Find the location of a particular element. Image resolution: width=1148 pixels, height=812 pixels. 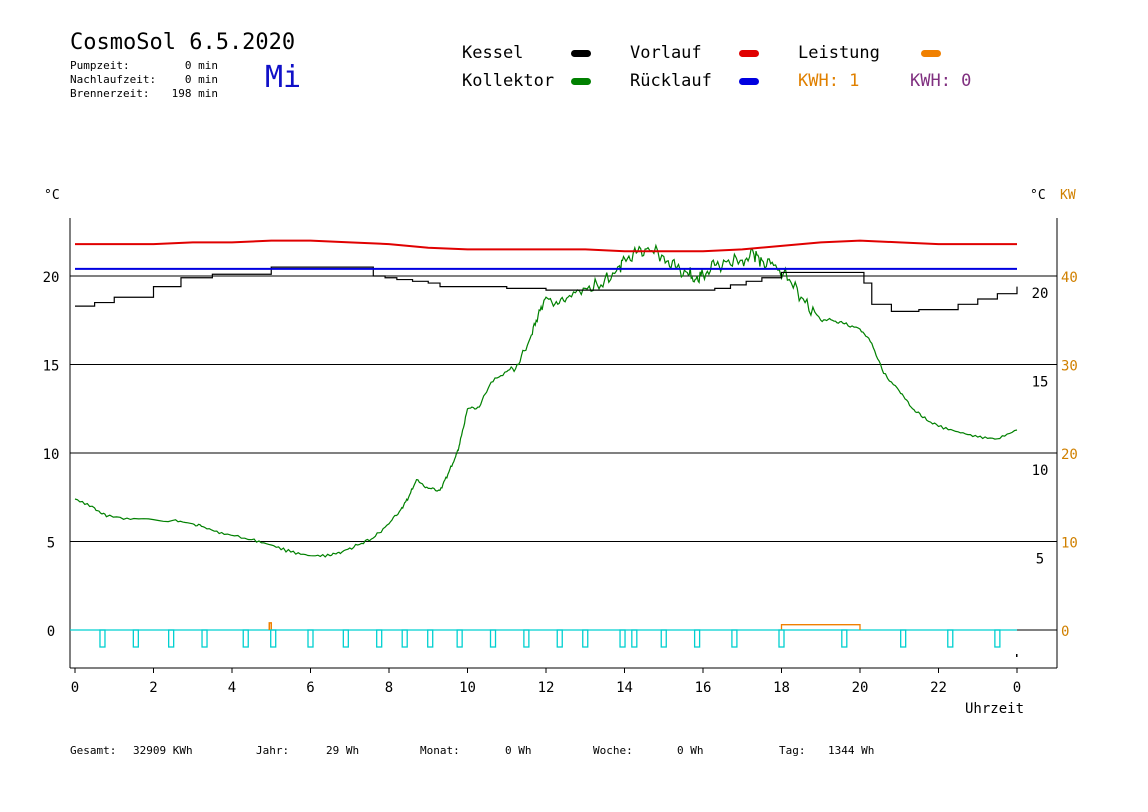

legend-kessel-swatch is located at coordinates (581, 53).